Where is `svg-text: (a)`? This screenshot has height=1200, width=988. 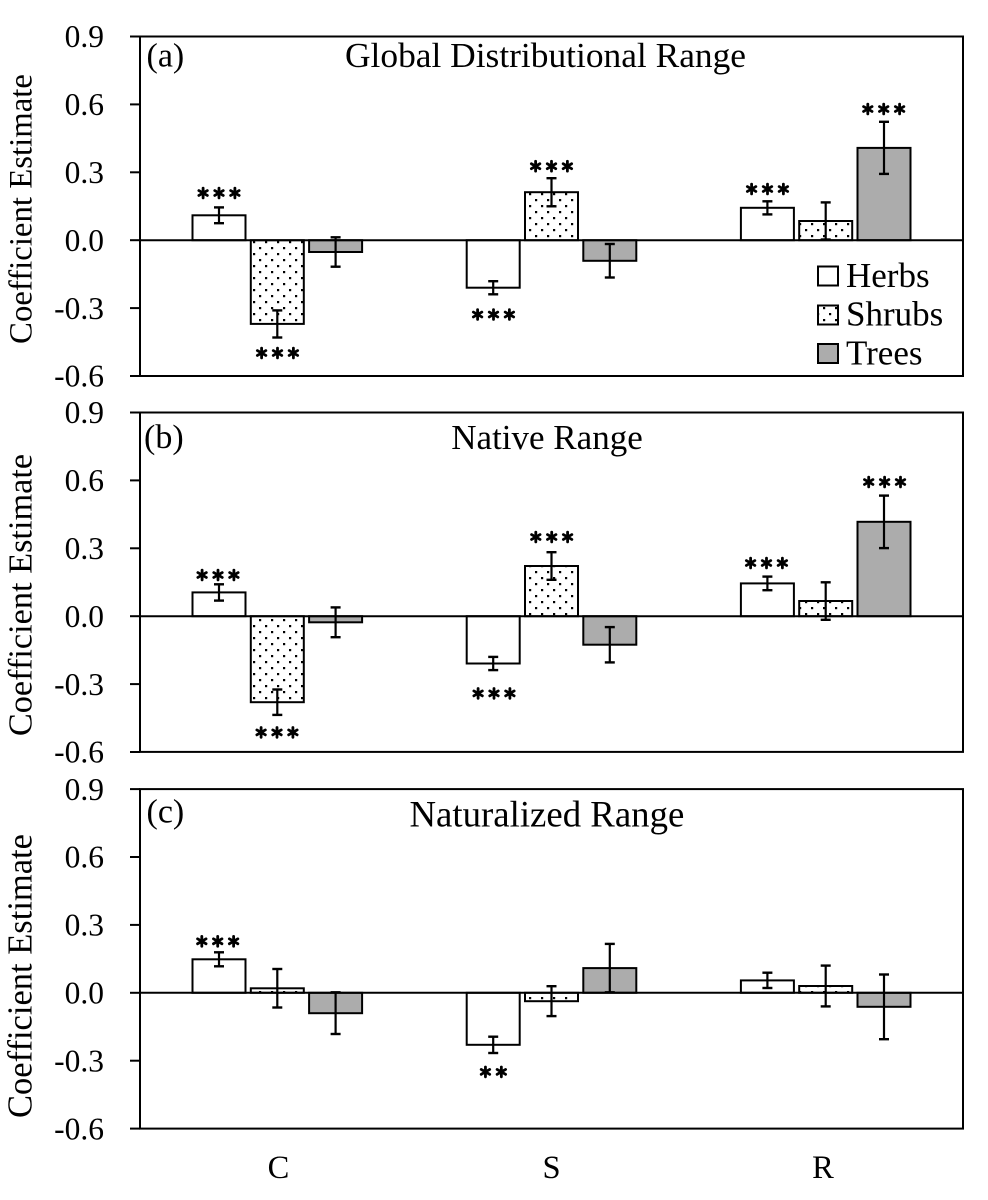 svg-text: (a) is located at coordinates (166, 55).